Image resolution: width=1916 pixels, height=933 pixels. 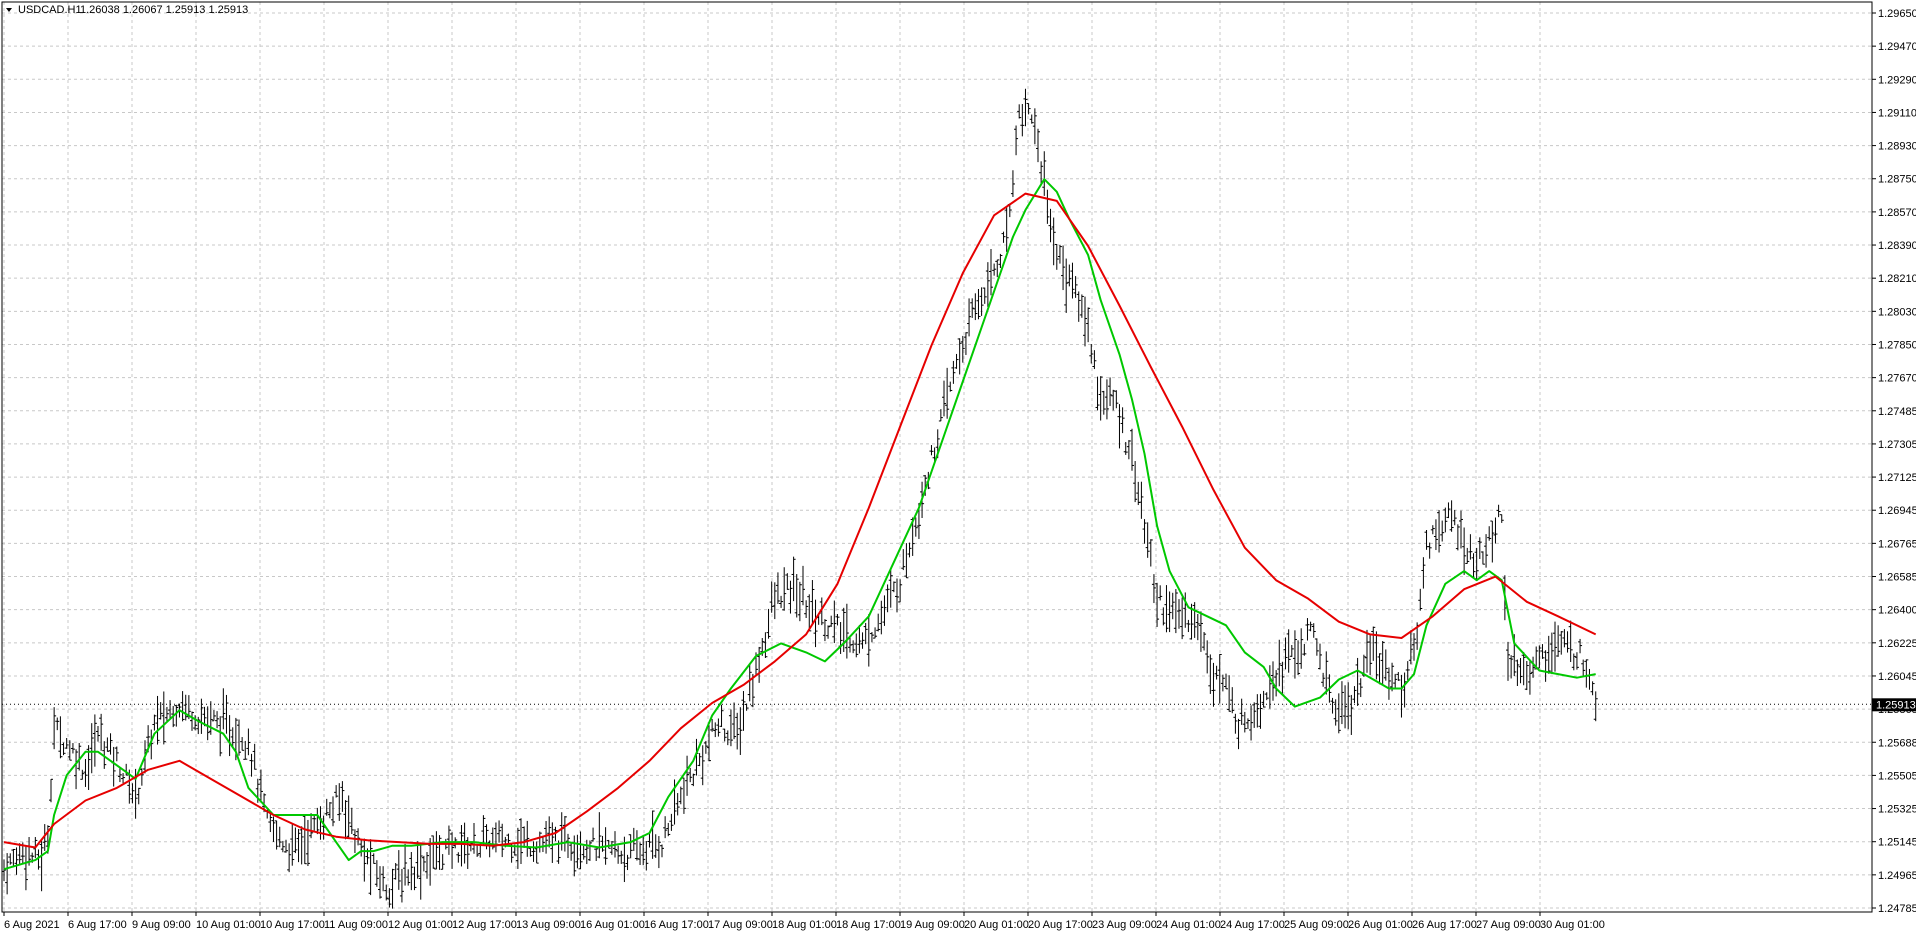 What do you see at coordinates (1897, 279) in the screenshot?
I see `y-tick-label: 1.28210` at bounding box center [1897, 279].